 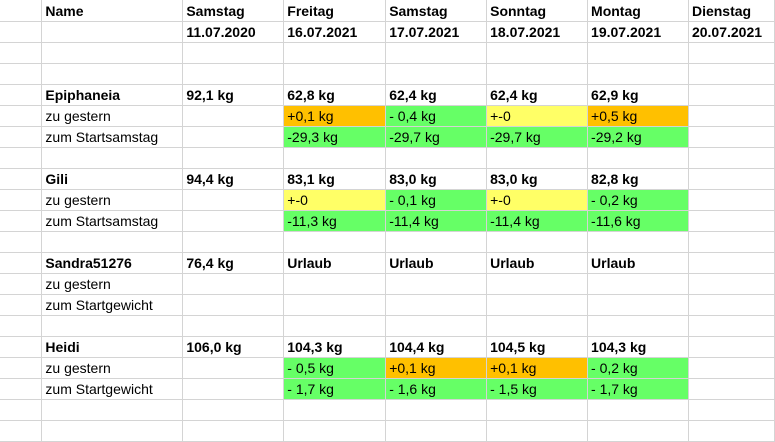 What do you see at coordinates (537, 11) in the screenshot?
I see `value-cell: Sonntag` at bounding box center [537, 11].